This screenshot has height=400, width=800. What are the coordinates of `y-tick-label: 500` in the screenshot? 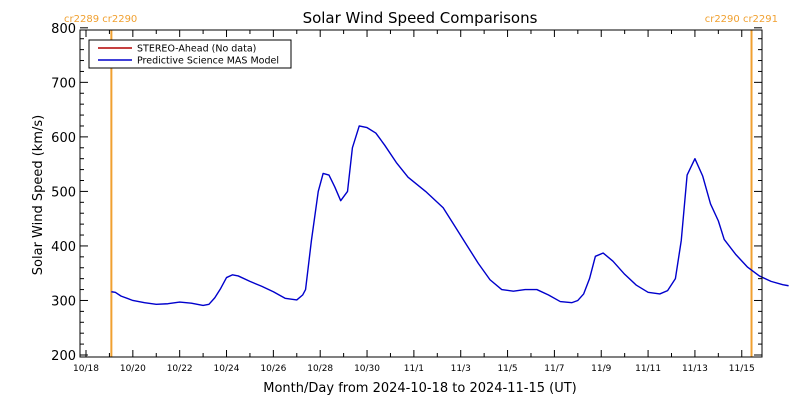 It's located at (63, 192).